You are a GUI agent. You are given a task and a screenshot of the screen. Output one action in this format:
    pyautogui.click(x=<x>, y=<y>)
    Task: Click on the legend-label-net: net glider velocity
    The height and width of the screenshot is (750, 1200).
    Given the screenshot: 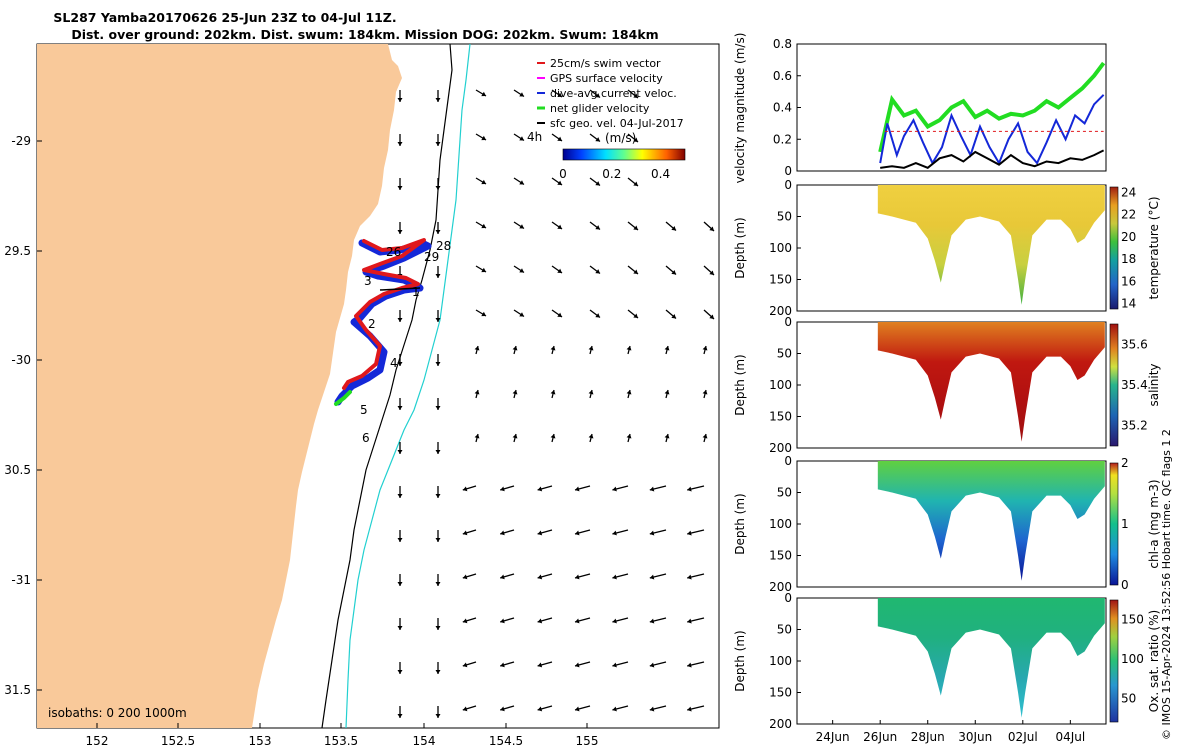 What is the action you would take?
    pyautogui.click(x=600, y=108)
    